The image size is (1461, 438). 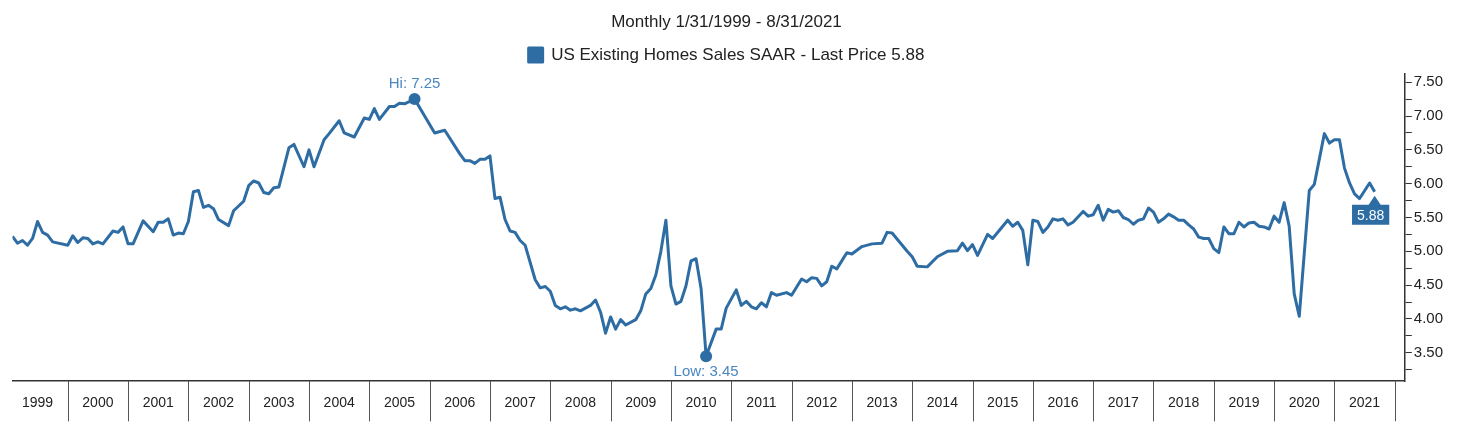 I want to click on x-tick-label: 2003, so click(x=279, y=402).